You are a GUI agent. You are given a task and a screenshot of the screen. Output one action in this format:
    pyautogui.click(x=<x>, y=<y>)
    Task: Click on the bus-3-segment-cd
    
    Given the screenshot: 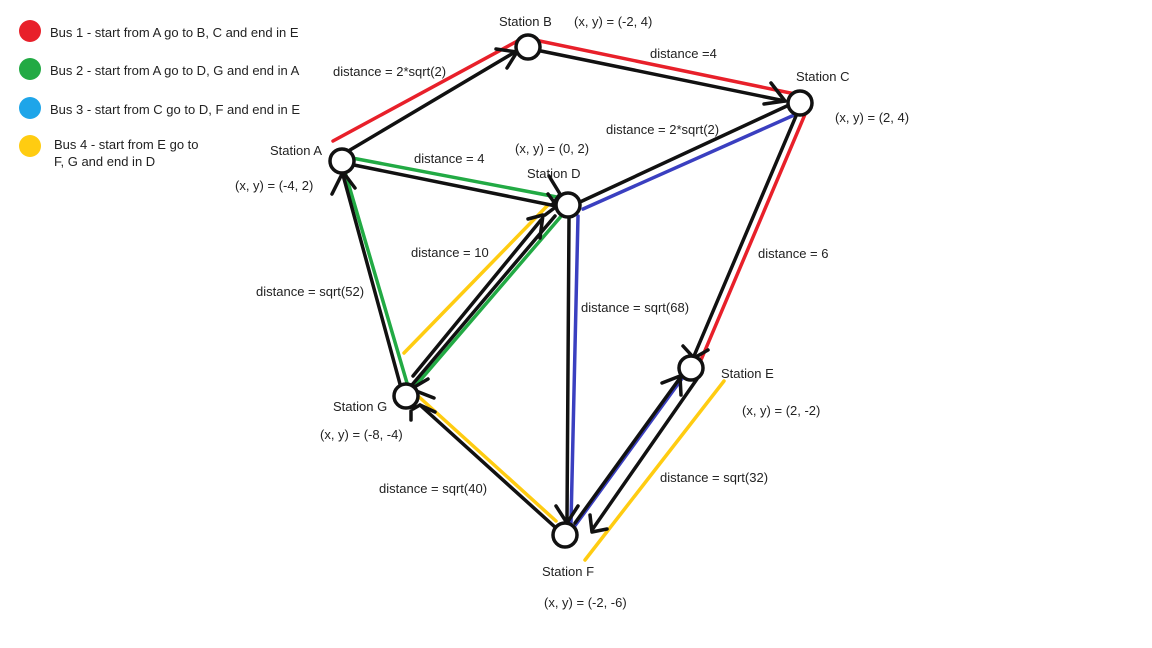 What is the action you would take?
    pyautogui.click(x=692, y=160)
    